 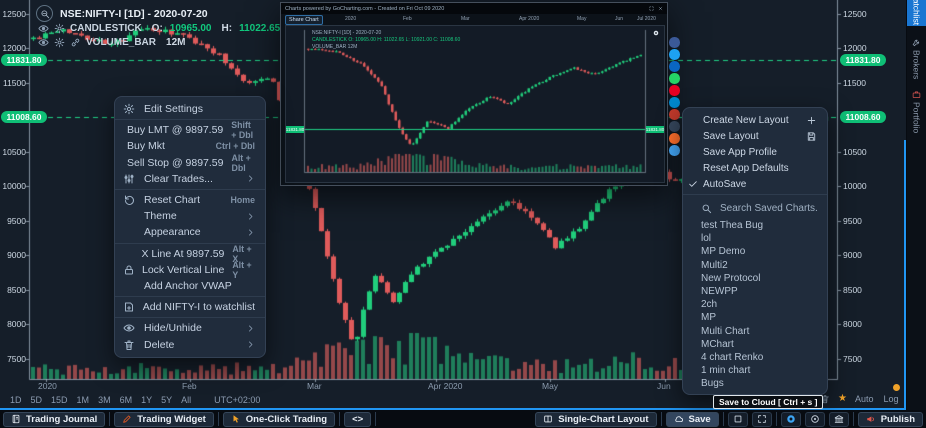 I want to click on floppy-icon, so click(x=811, y=136).